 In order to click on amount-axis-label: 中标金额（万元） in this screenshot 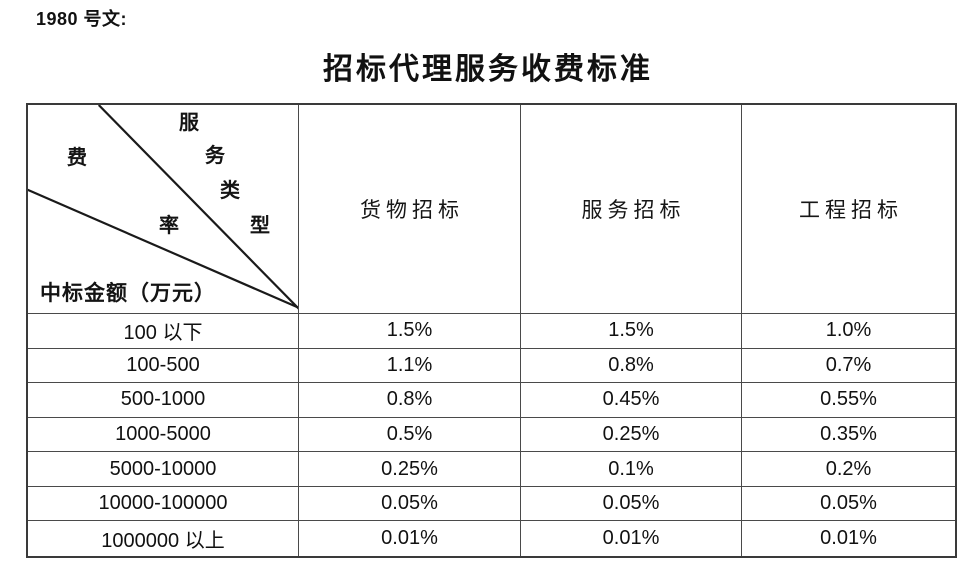, I will do `click(128, 293)`.